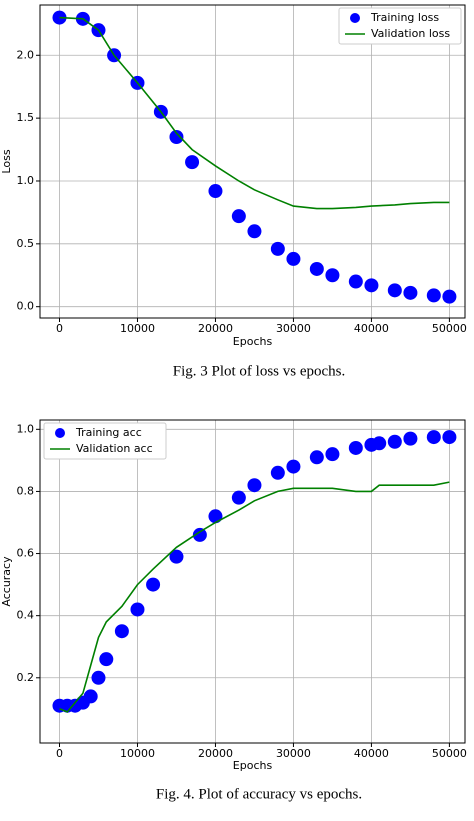 Image resolution: width=474 pixels, height=821 pixels. Describe the element at coordinates (259, 371) in the screenshot. I see `caption: Fig. 3 Plot of loss vs epochs.` at that location.